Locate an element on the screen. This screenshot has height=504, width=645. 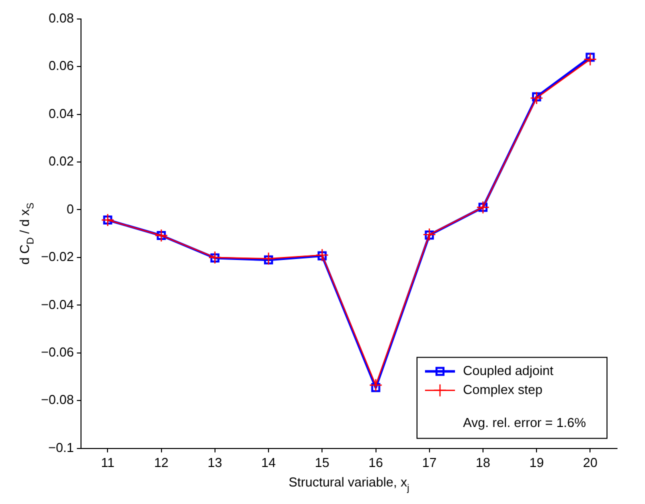
x-tick-label: 11 is located at coordinates (107, 462).